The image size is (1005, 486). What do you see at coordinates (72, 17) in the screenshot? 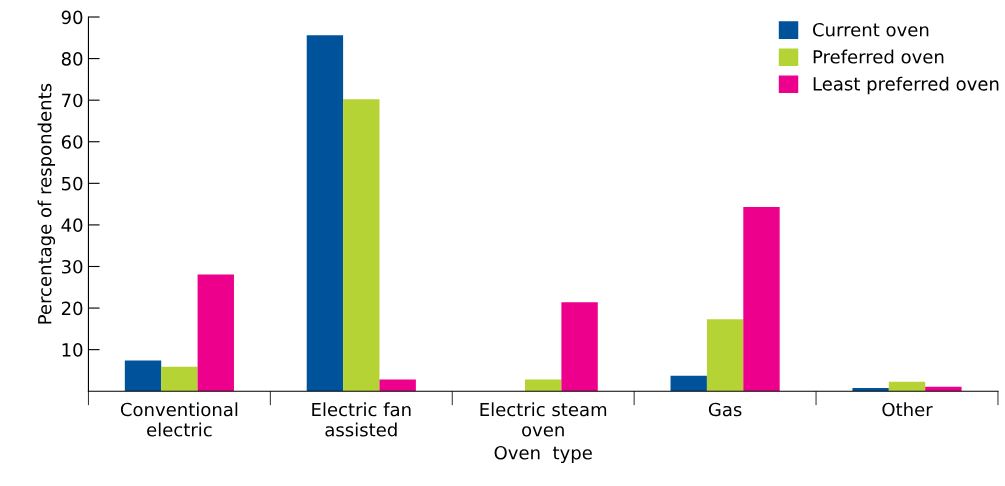
I see `y-tick-label: 90` at bounding box center [72, 17].